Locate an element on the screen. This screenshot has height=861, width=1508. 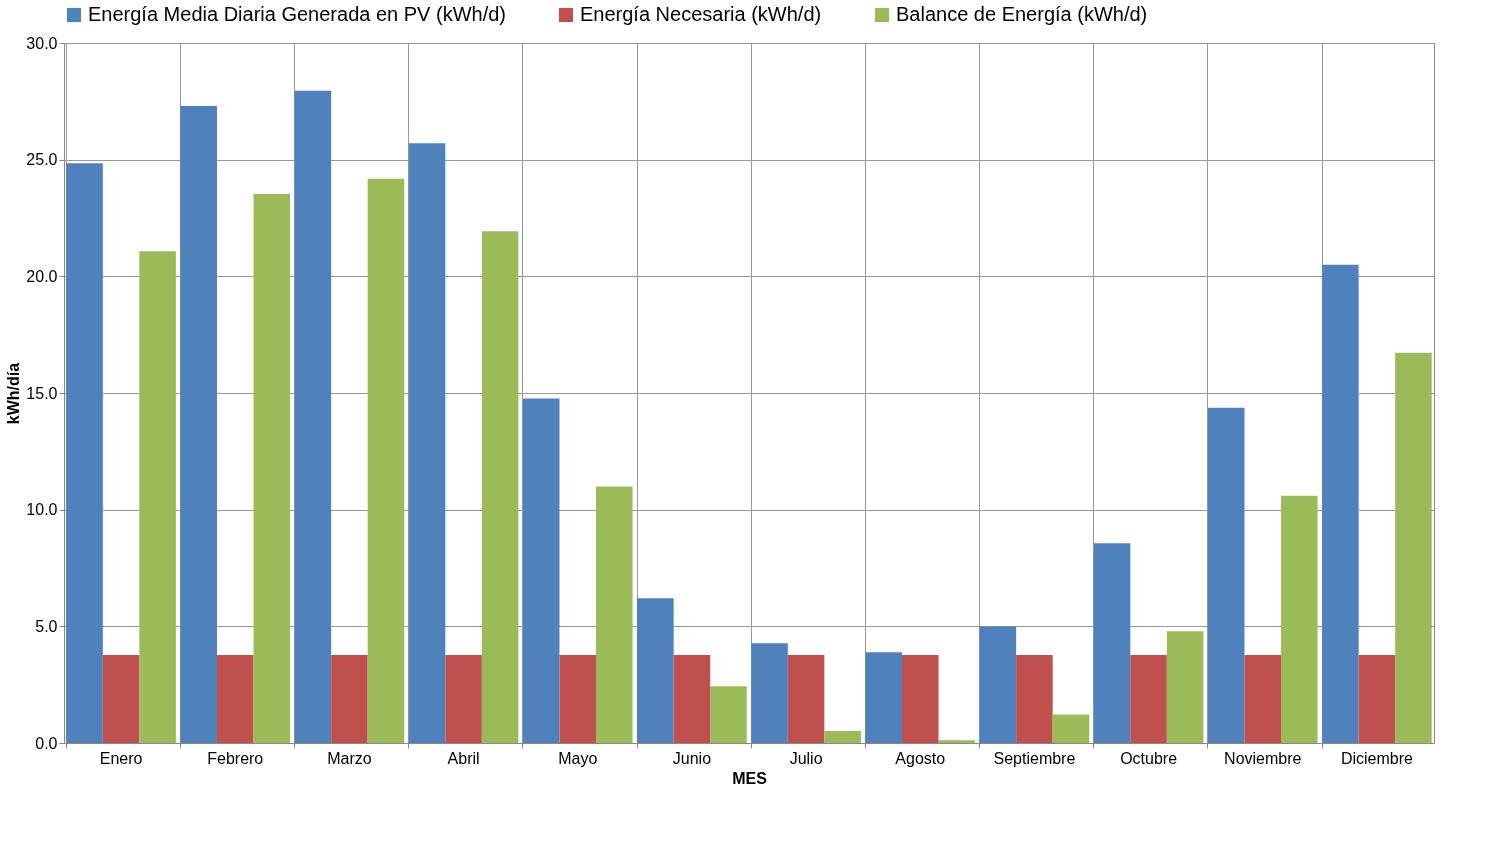
legend-label: Balance de Energía (kWh/d) is located at coordinates (1022, 14).